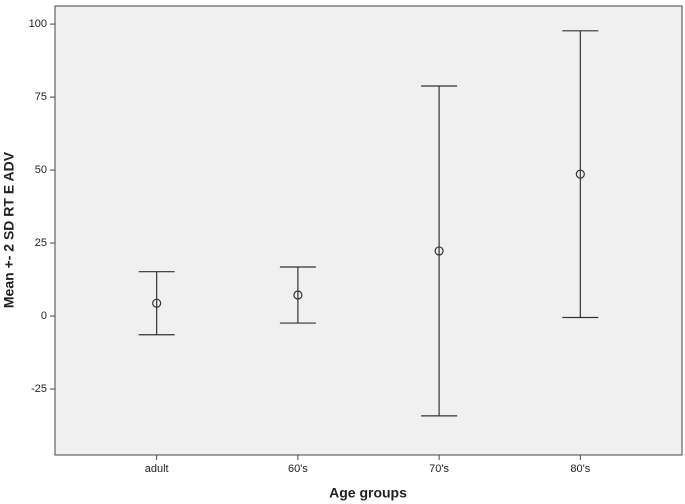 Image resolution: width=685 pixels, height=504 pixels. I want to click on y-axis-title: Mean +- 2 SD RT E ADV, so click(9, 229).